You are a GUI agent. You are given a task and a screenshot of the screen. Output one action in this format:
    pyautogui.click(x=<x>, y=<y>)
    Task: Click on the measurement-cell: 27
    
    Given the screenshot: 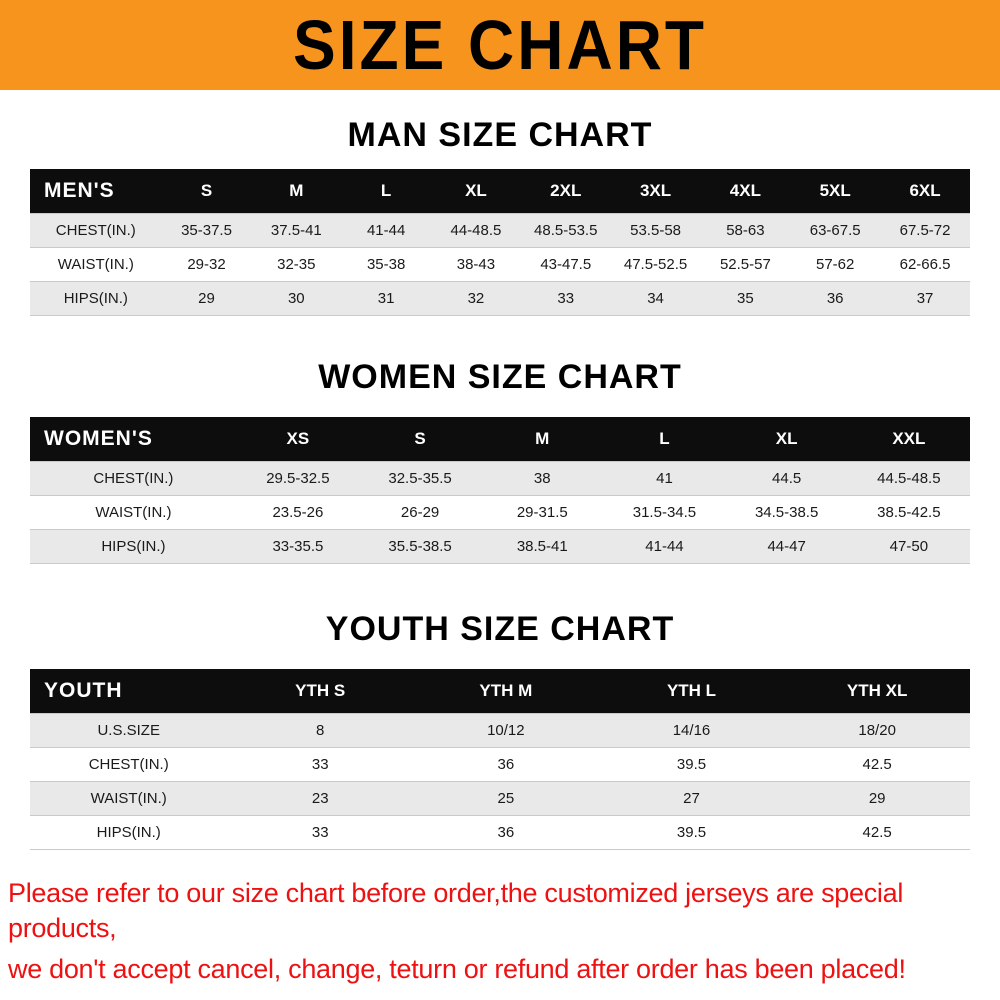 What is the action you would take?
    pyautogui.click(x=691, y=798)
    